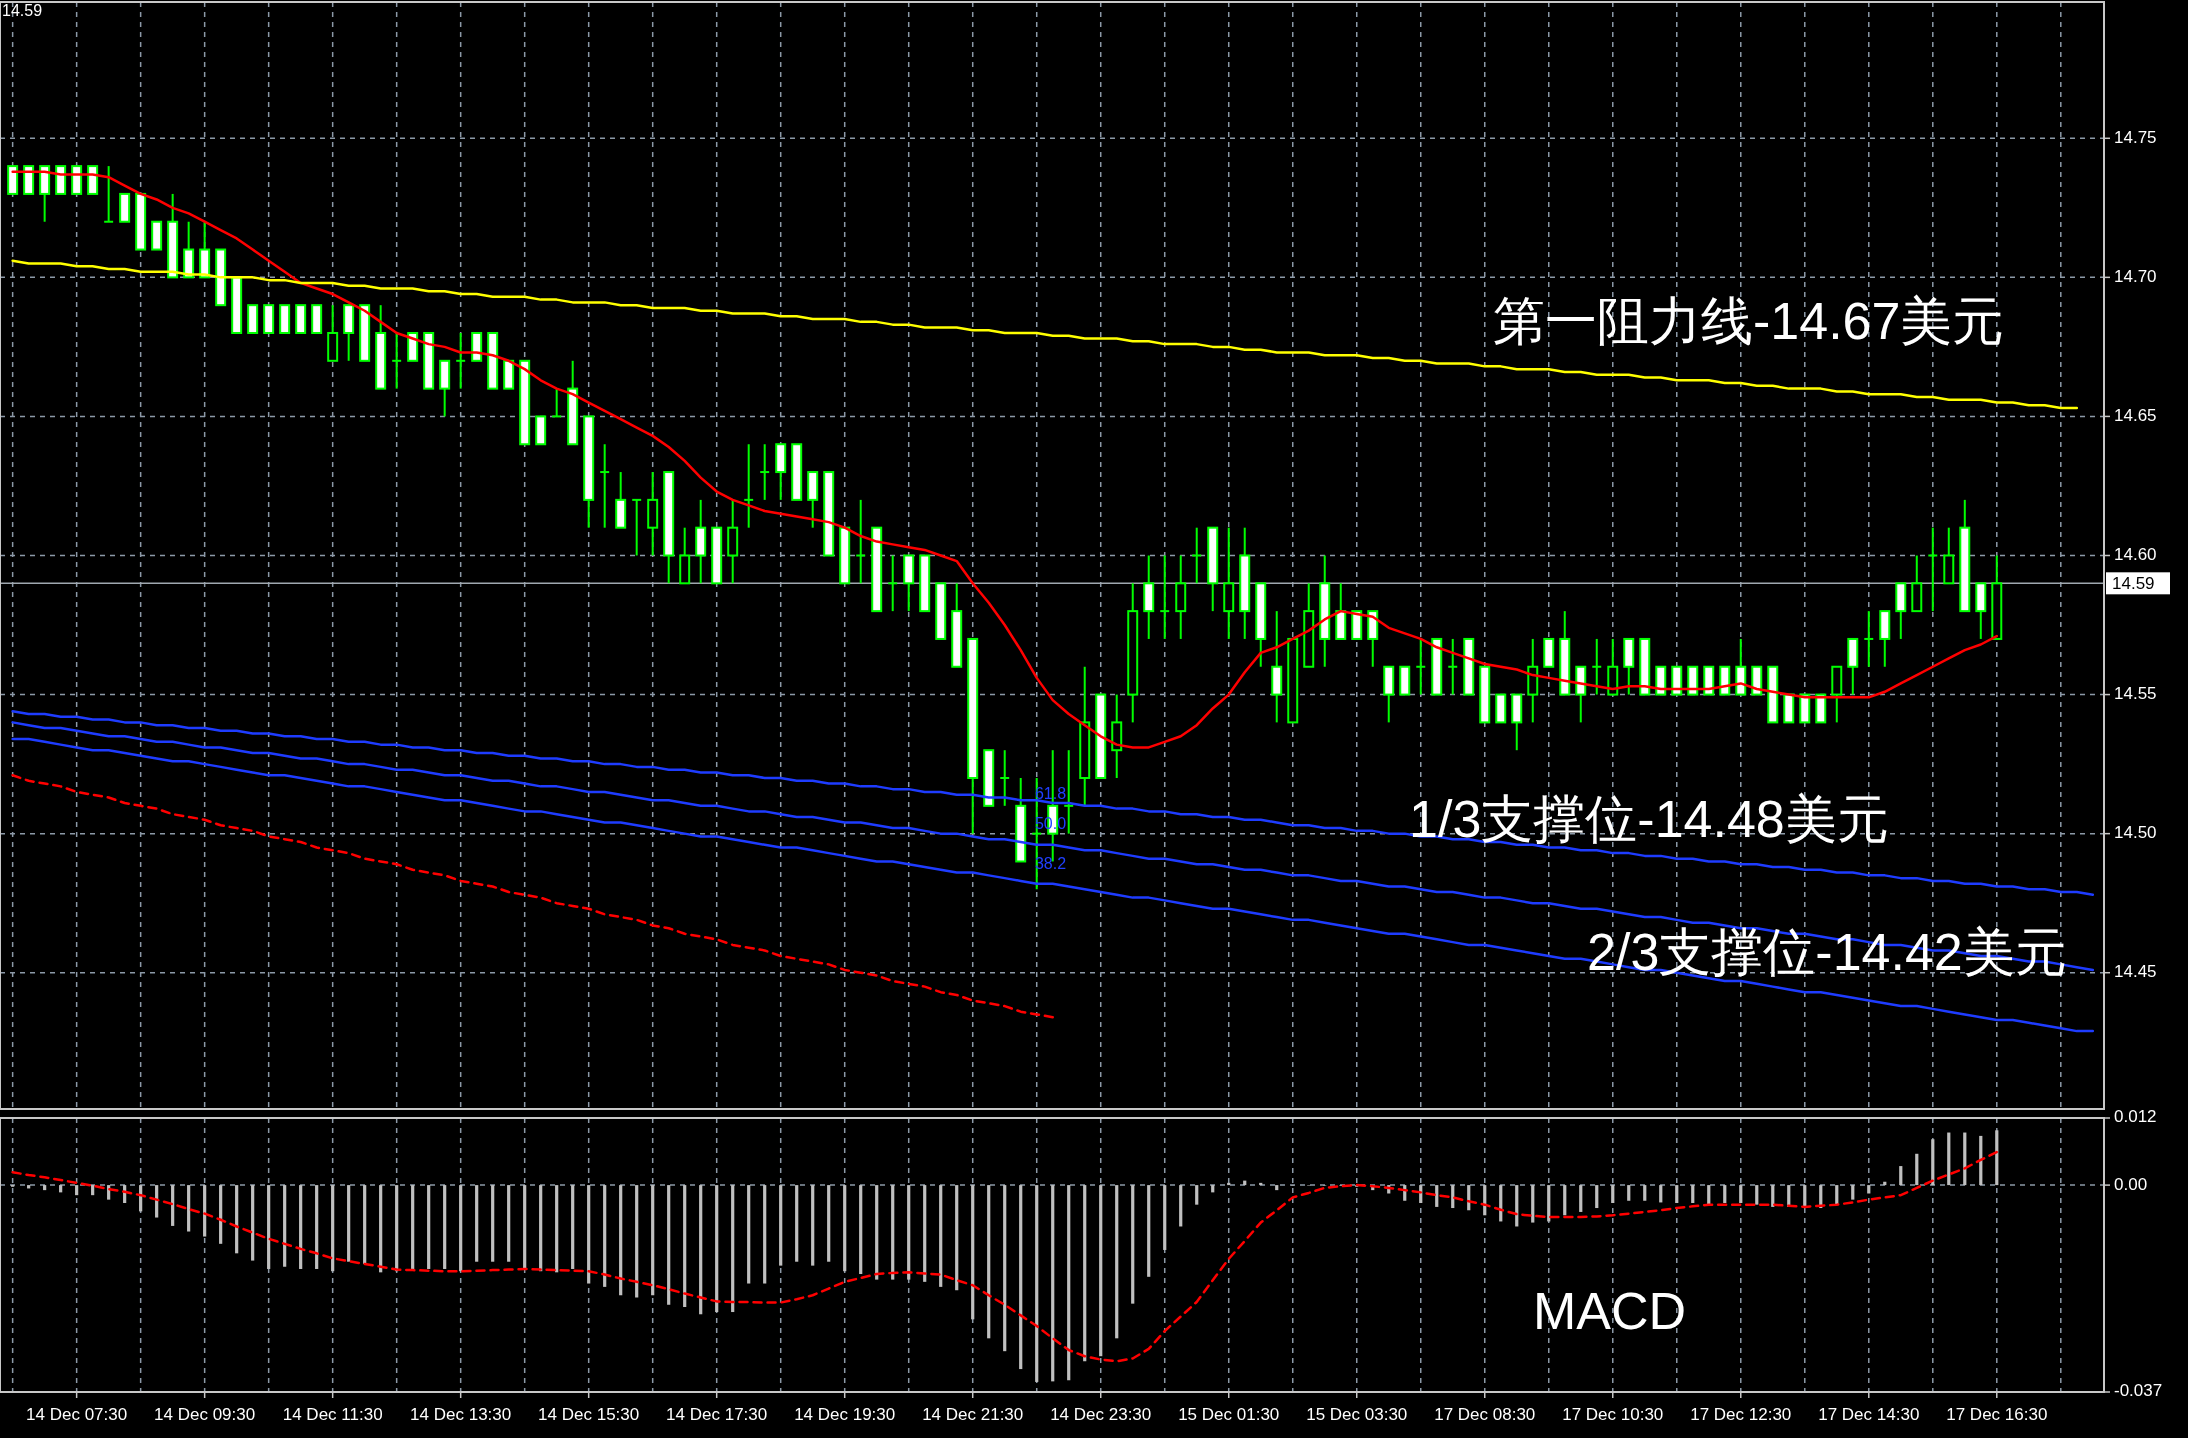 This screenshot has height=1438, width=2188. Describe the element at coordinates (1869, 1414) in the screenshot. I see `x-tick-label: 17 Dec 14:30` at that location.